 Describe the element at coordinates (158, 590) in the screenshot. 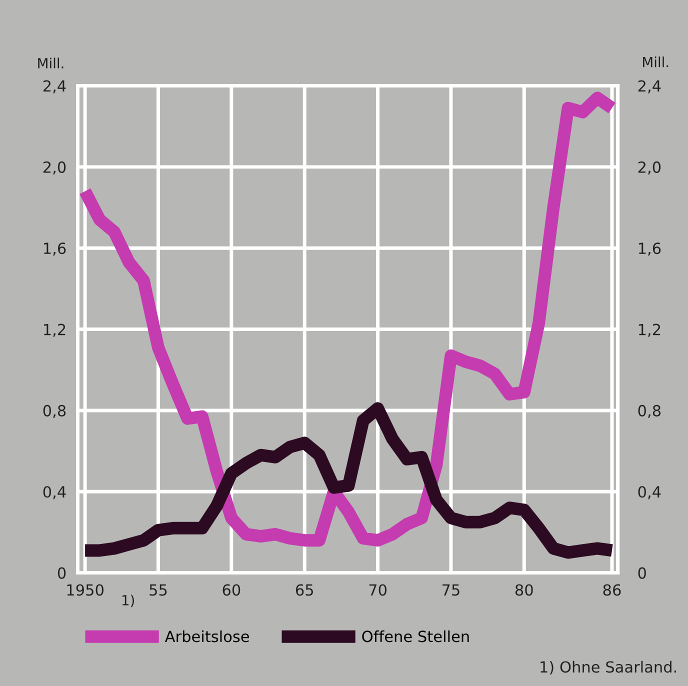

I see `x-tick-label: 55` at that location.